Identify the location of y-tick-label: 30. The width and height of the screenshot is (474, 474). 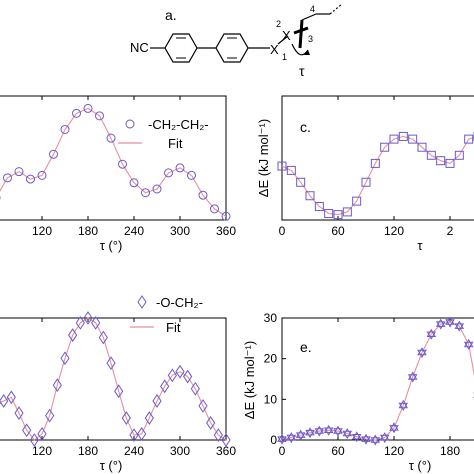
(271, 318).